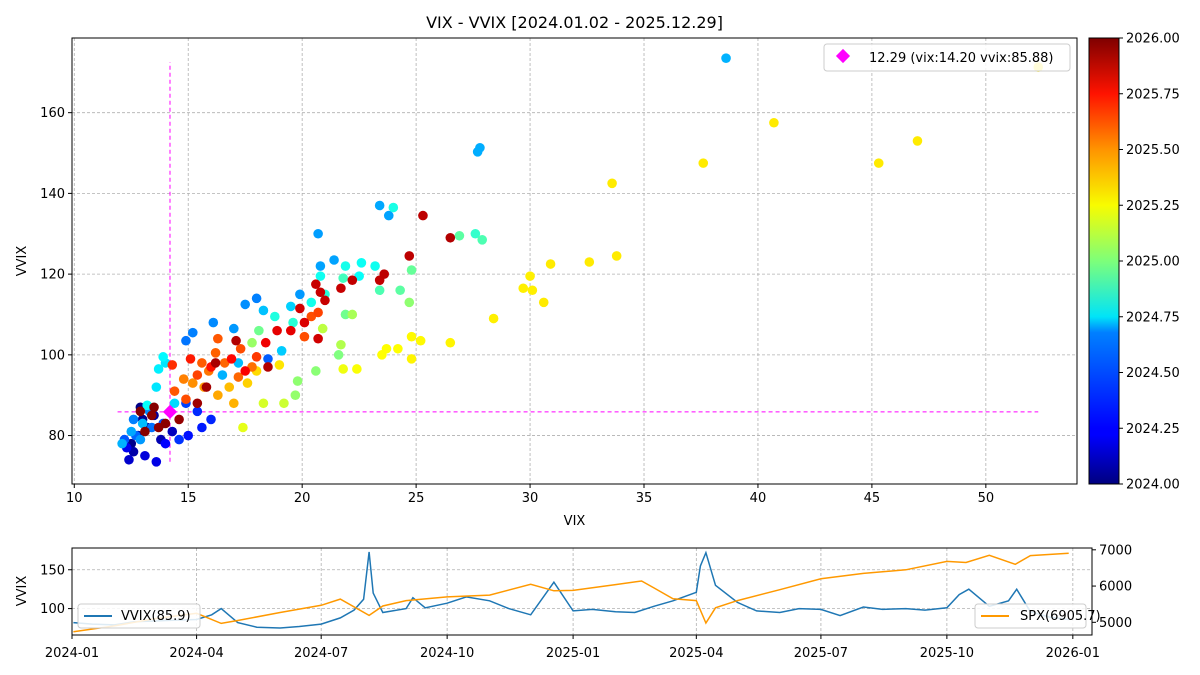  What do you see at coordinates (947, 57) in the screenshot?
I see `main-legend: 12.29 (vix:14.20 vvix:85.88)` at bounding box center [947, 57].